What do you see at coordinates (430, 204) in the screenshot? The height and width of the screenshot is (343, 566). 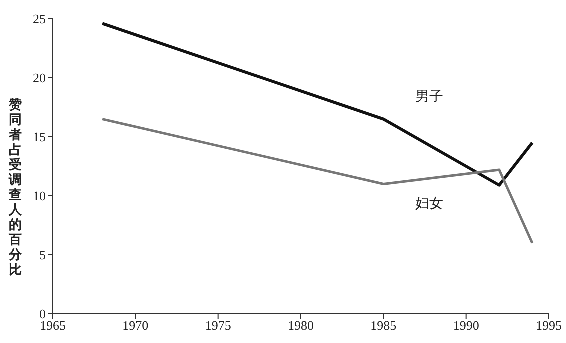 I see `series-label: 妇女` at bounding box center [430, 204].